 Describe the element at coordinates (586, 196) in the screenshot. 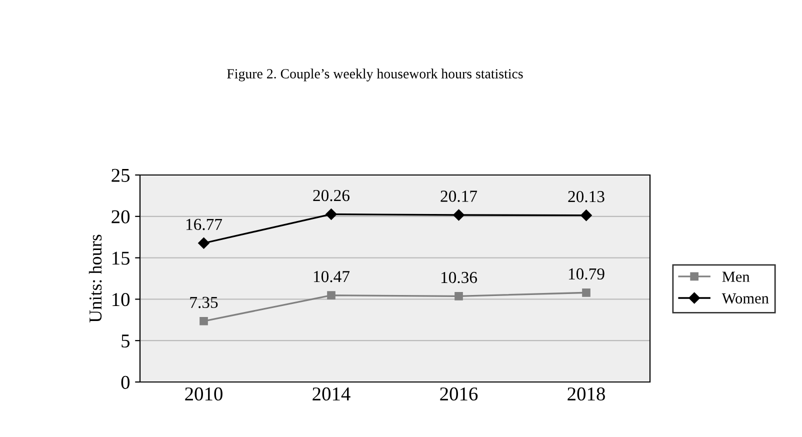

I see `data-label: 20.13` at that location.